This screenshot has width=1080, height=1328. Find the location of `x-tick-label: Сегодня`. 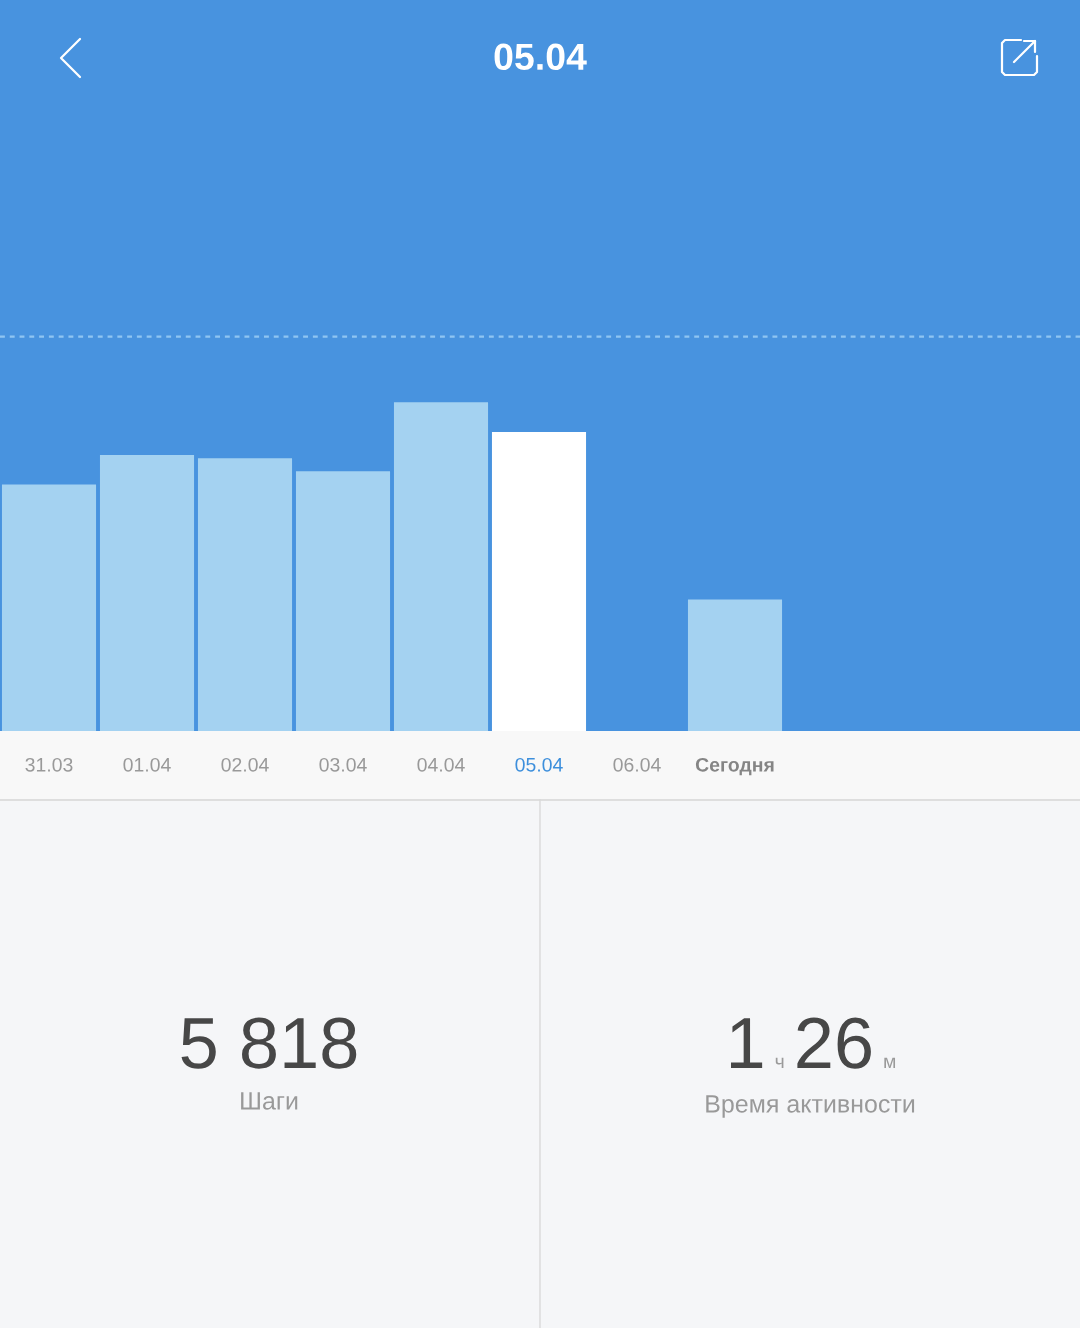

x-tick-label: Сегодня is located at coordinates (734, 766).